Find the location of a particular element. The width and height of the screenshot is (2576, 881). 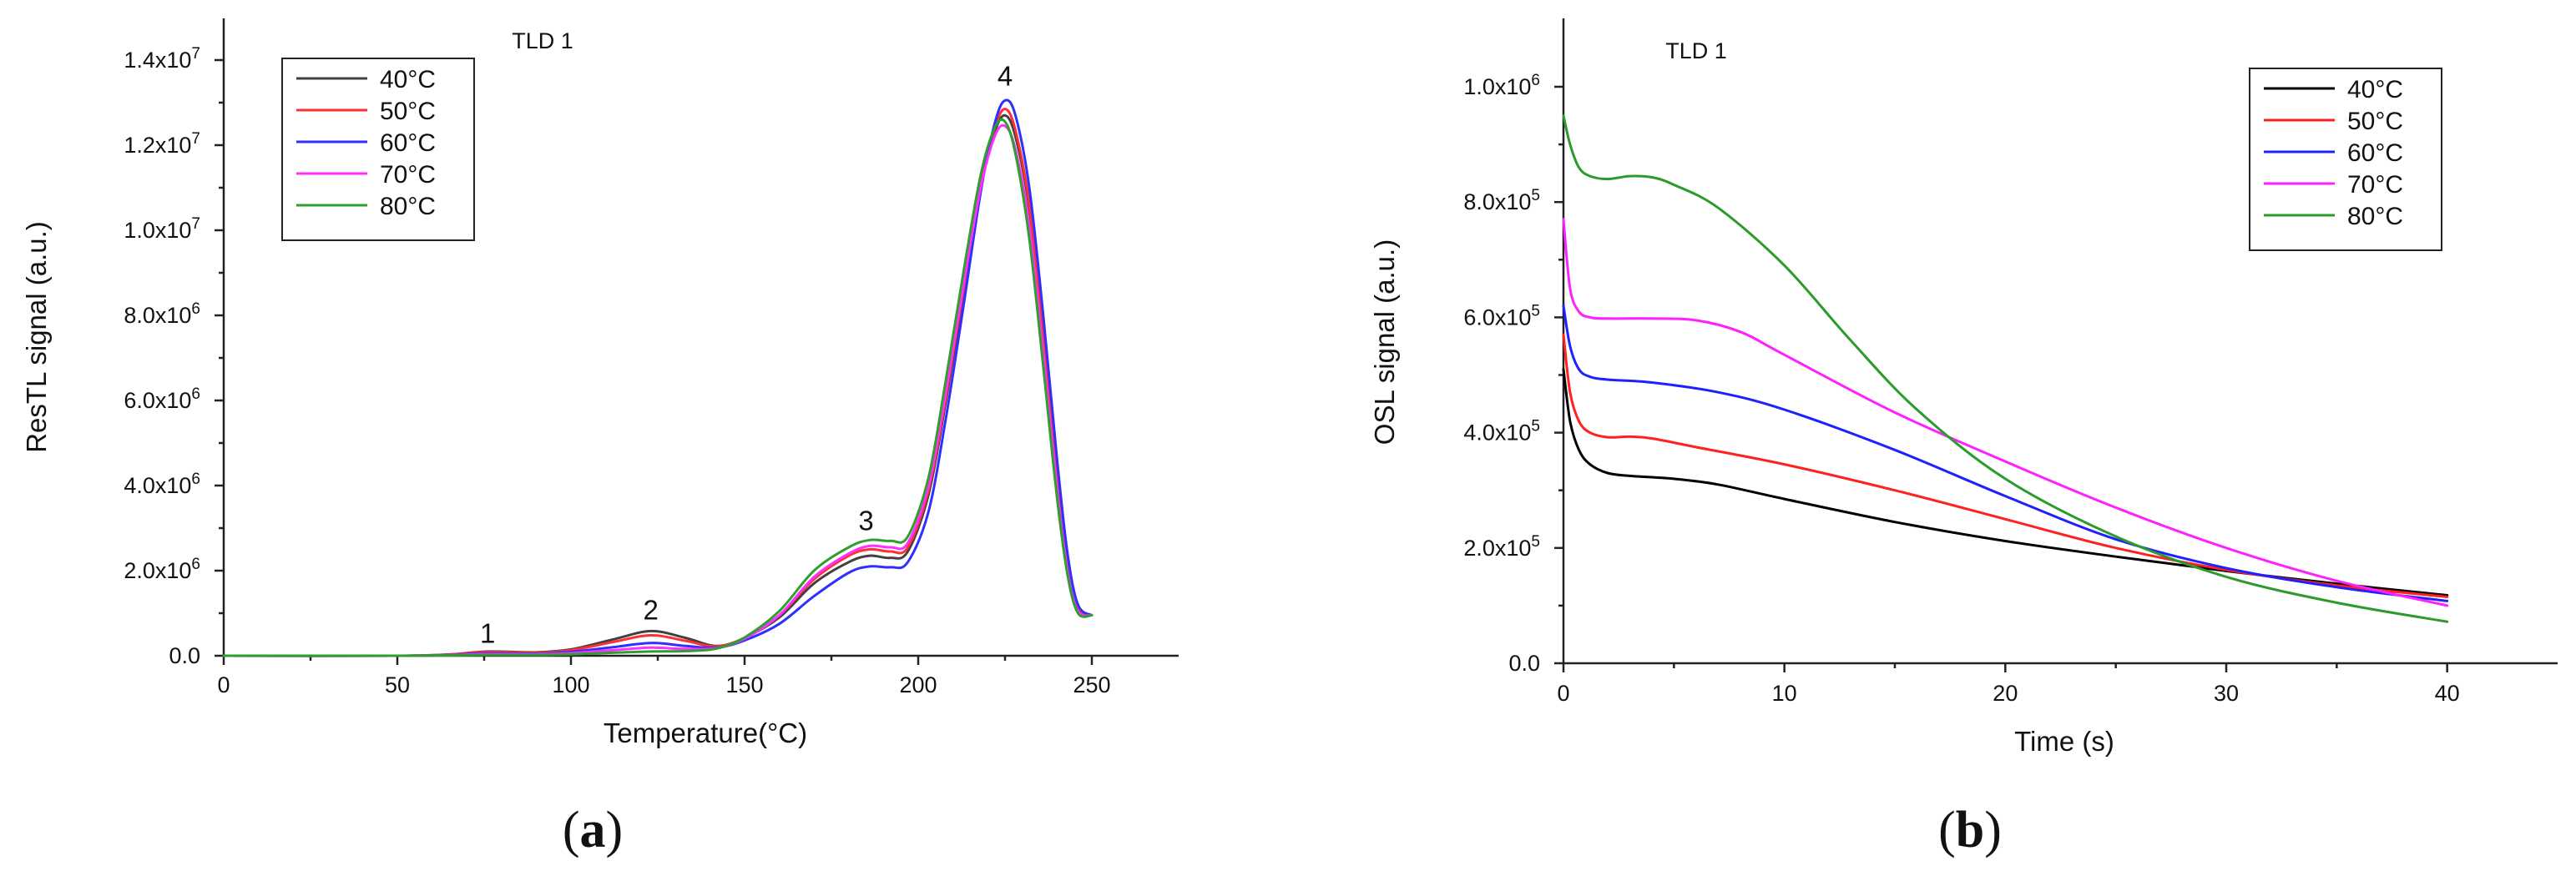

y-tick-label: 8.0x10⁵ is located at coordinates (1501, 200).